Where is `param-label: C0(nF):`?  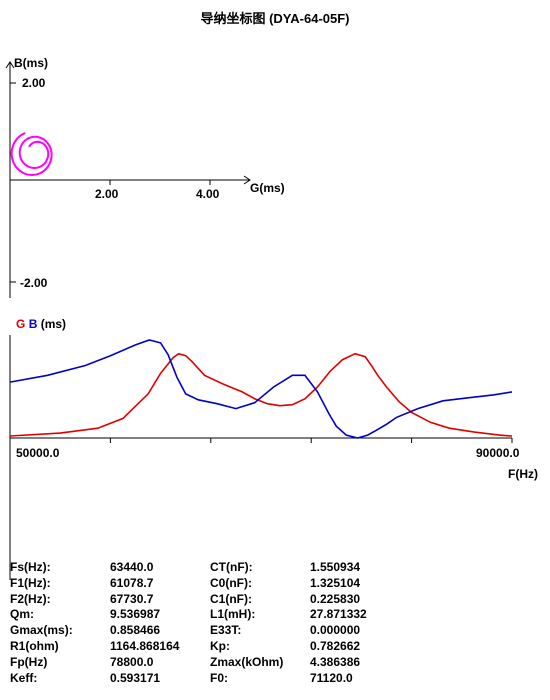 param-label: C0(nF): is located at coordinates (231, 582).